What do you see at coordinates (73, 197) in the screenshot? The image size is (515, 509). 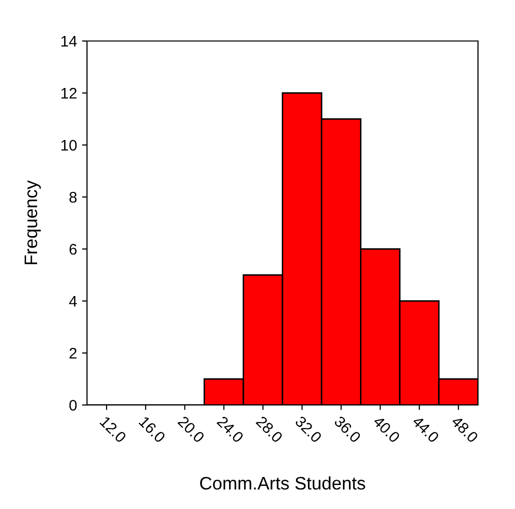 I see `y-tick-label: 8` at bounding box center [73, 197].